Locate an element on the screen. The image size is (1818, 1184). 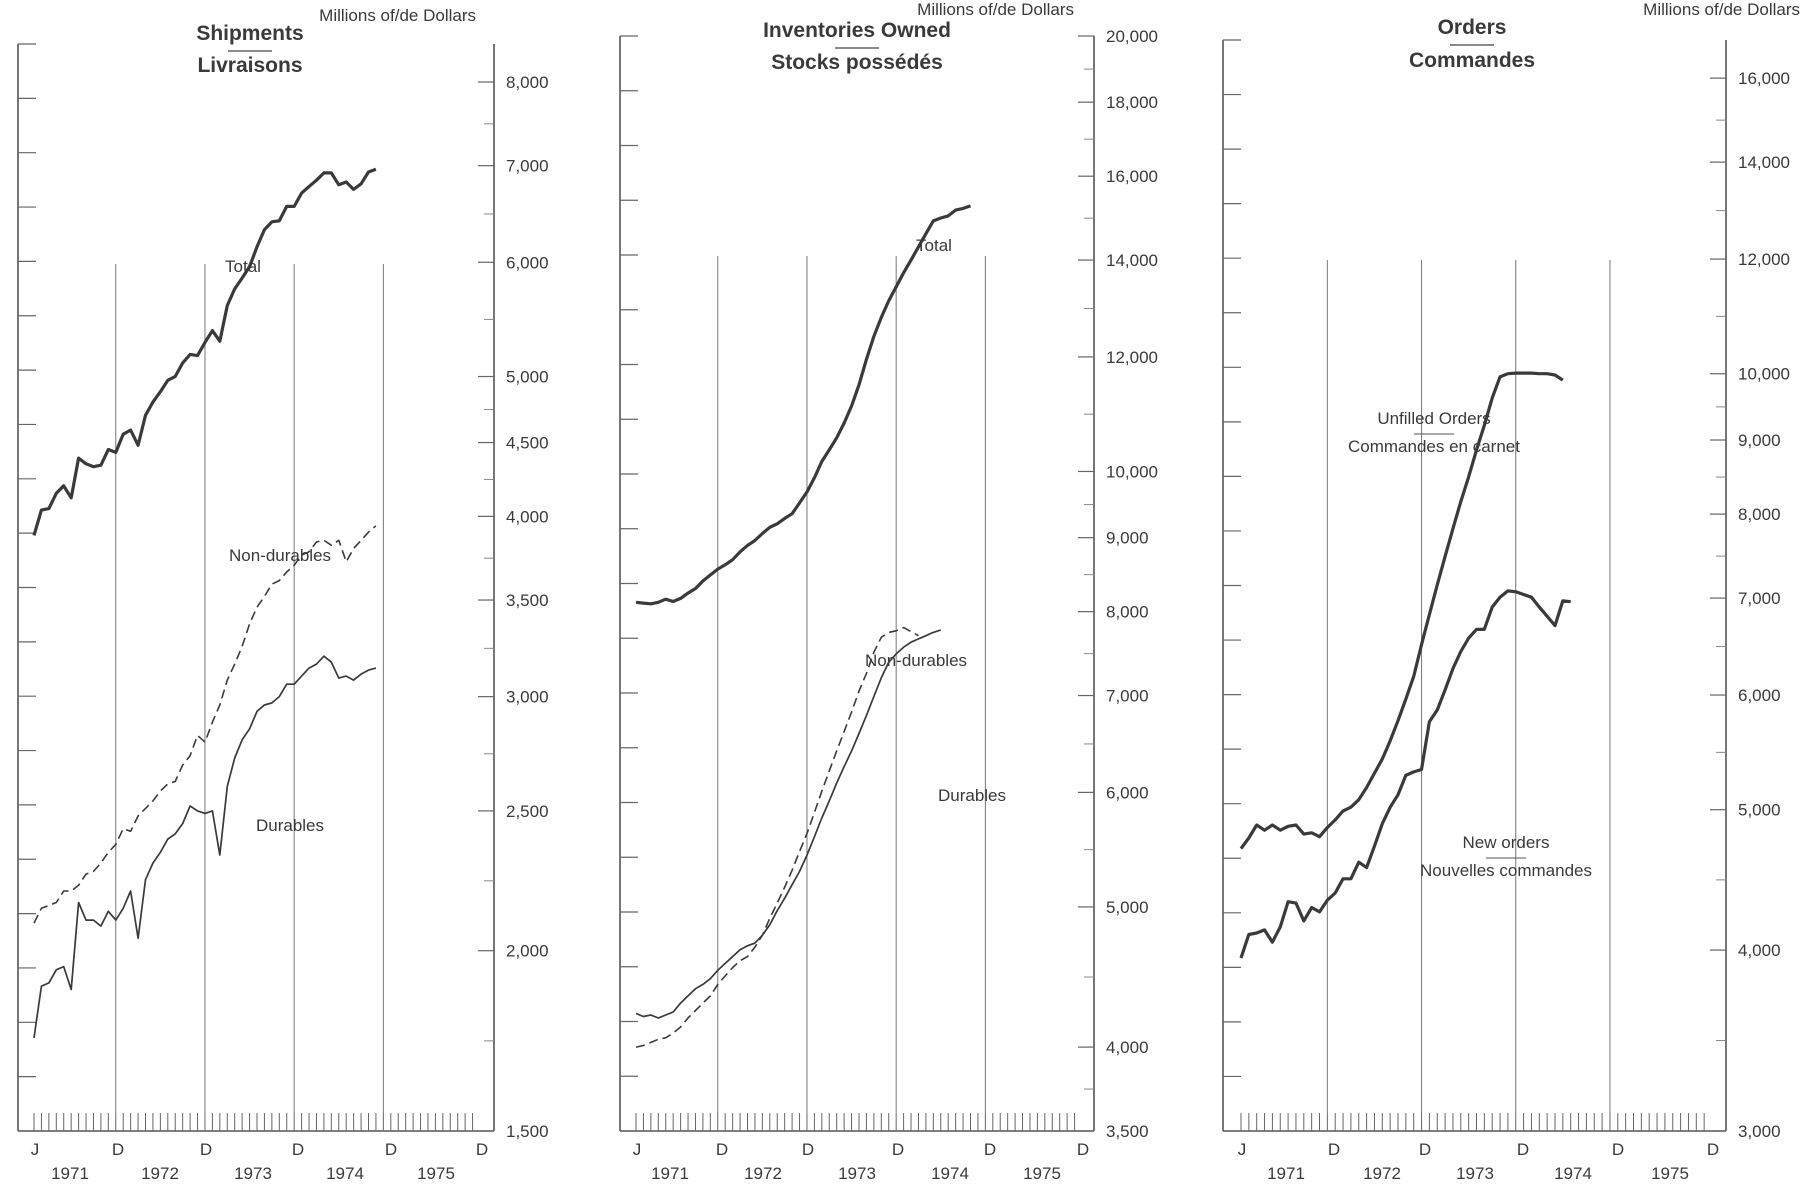
chart-title: Orders is located at coordinates (1472, 27).